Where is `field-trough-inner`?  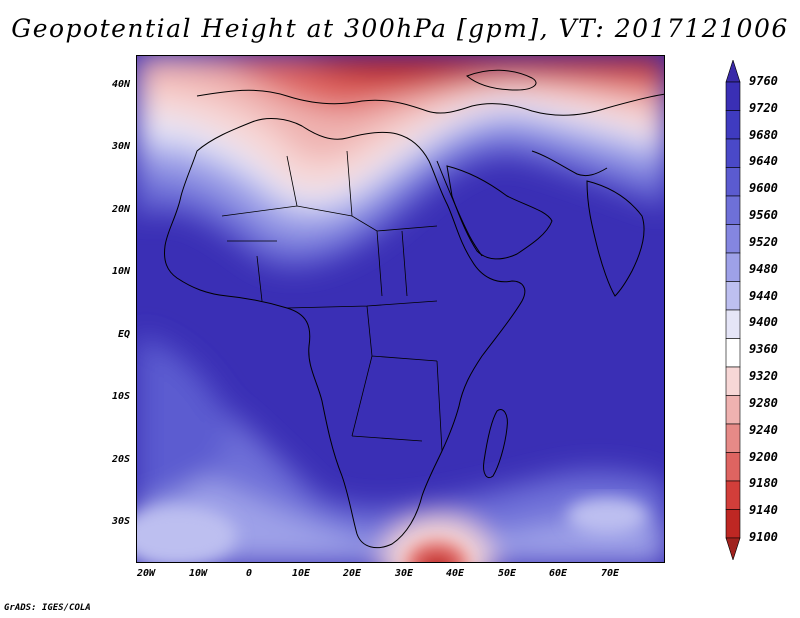
field-trough-inner is located at coordinates (437, 559).